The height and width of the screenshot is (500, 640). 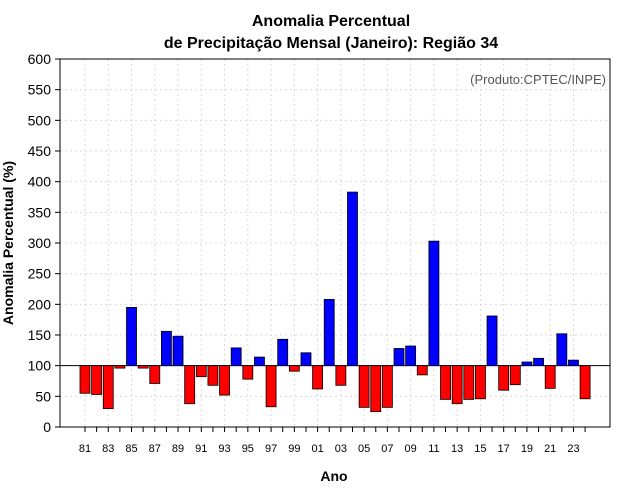 What do you see at coordinates (331, 21) in the screenshot?
I see `chart-title-line-1: Anomalia Percentual` at bounding box center [331, 21].